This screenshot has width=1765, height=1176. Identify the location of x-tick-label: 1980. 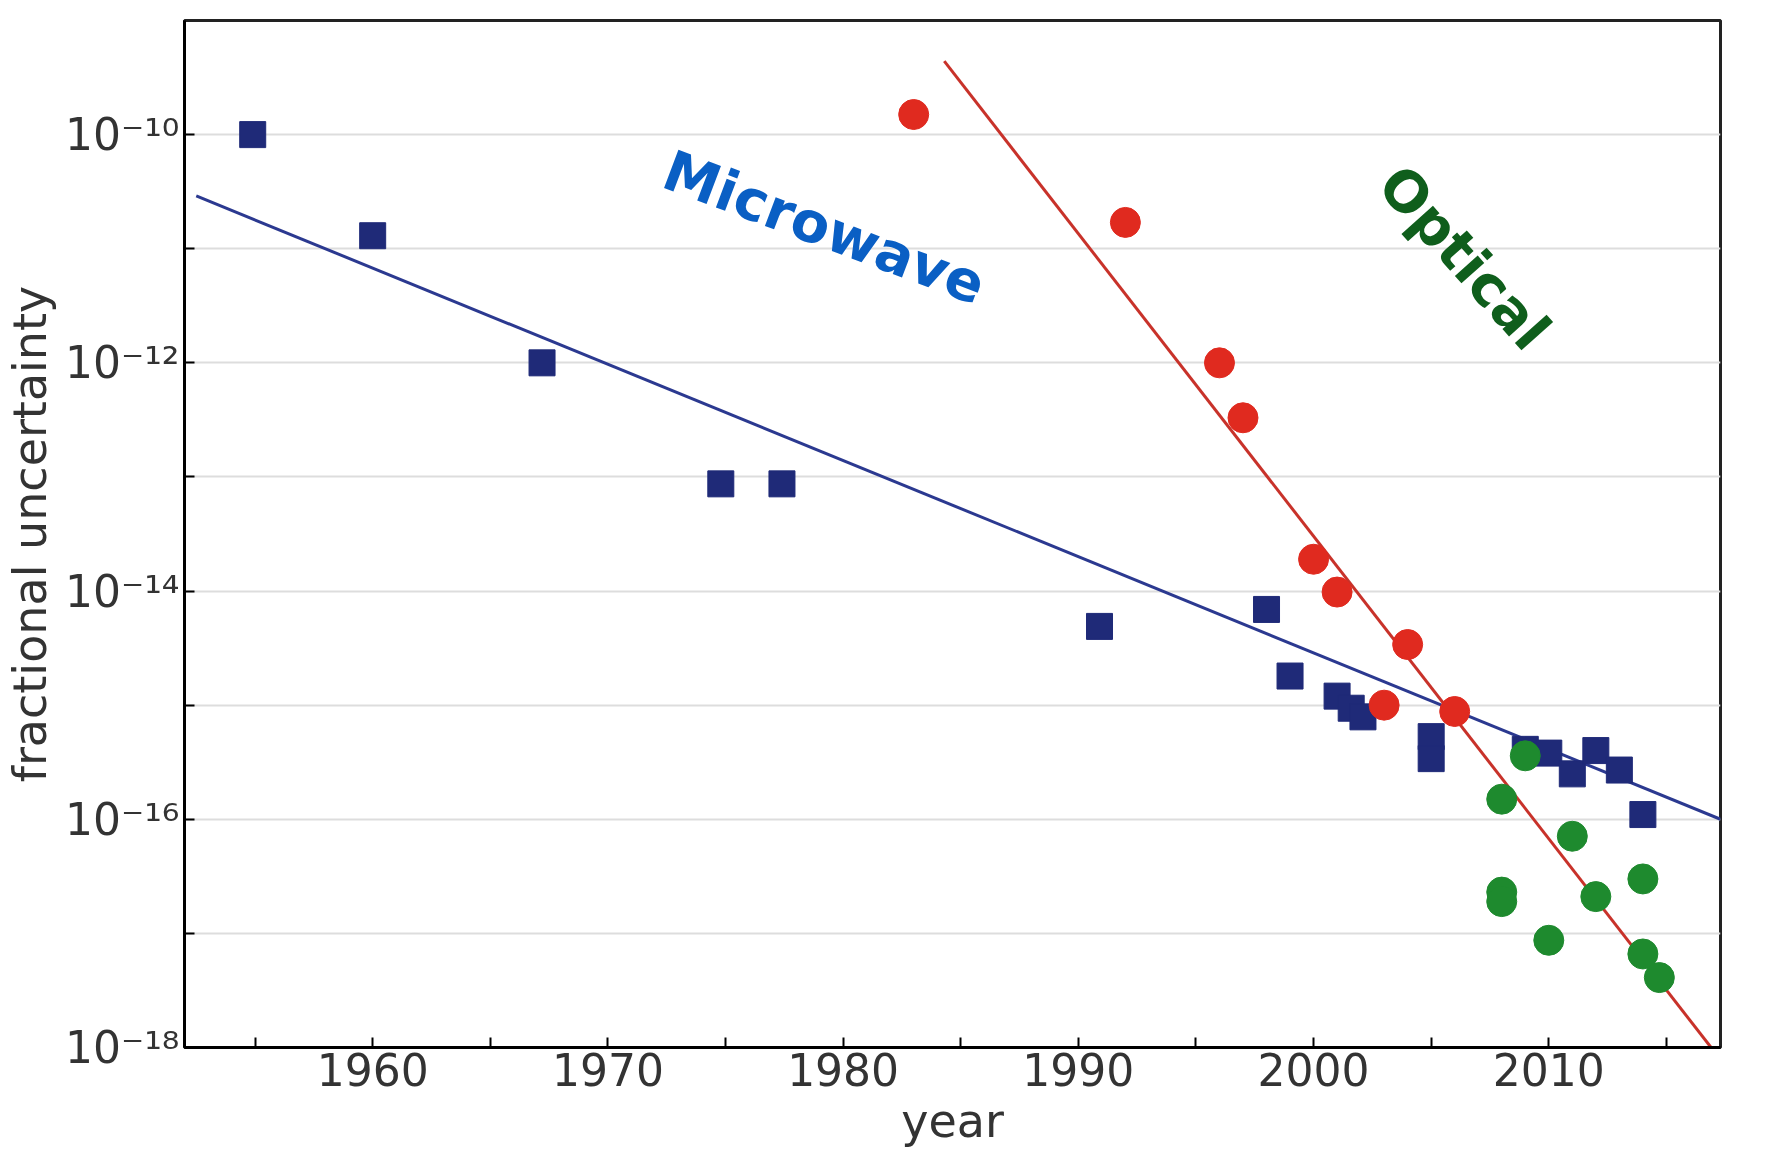
(843, 1070).